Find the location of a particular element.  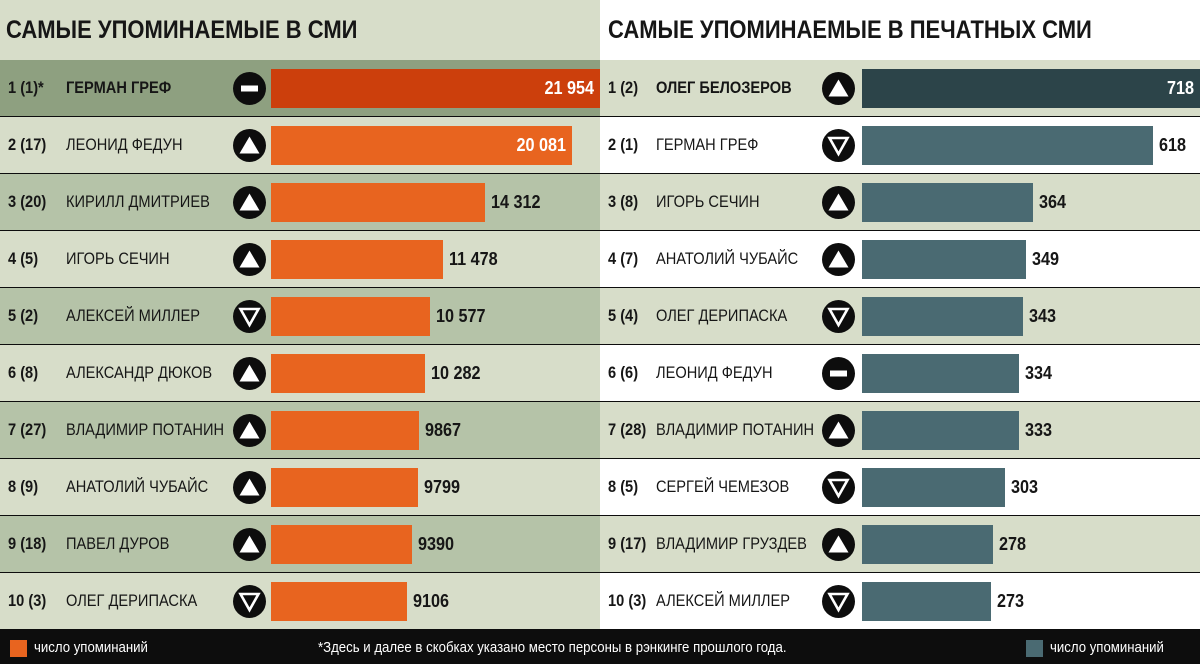

ranking-row: 3 (20) КИРИЛЛ ДМИТРИЕВ 14 312 is located at coordinates (300, 202).